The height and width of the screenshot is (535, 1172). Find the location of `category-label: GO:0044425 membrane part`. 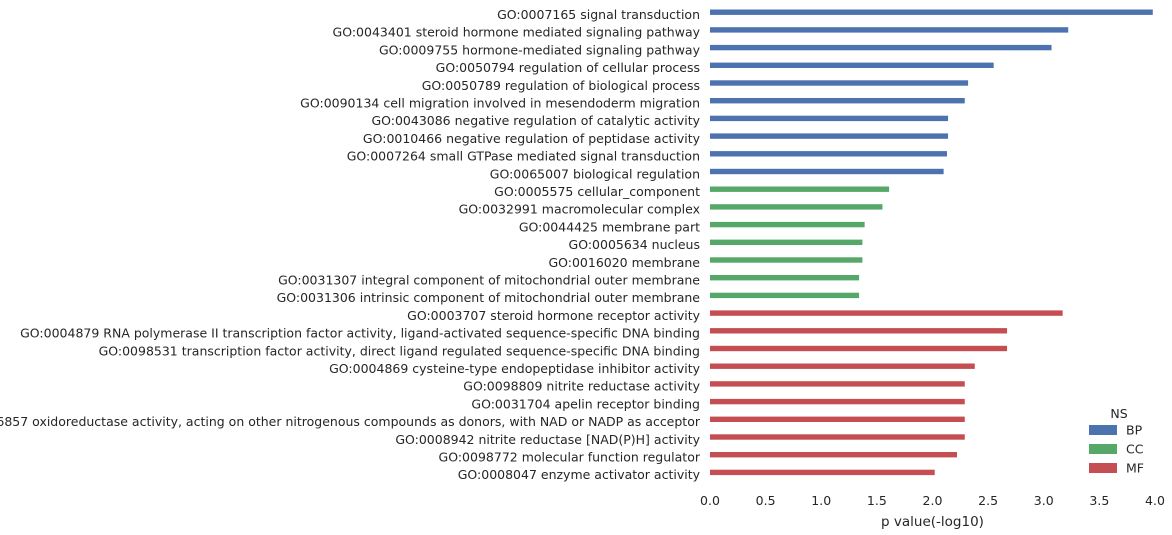

category-label: GO:0044425 membrane part is located at coordinates (609, 226).